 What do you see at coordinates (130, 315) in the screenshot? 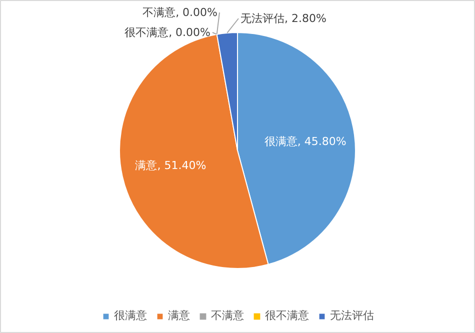
I see `legend-label: 很满意` at bounding box center [130, 315].